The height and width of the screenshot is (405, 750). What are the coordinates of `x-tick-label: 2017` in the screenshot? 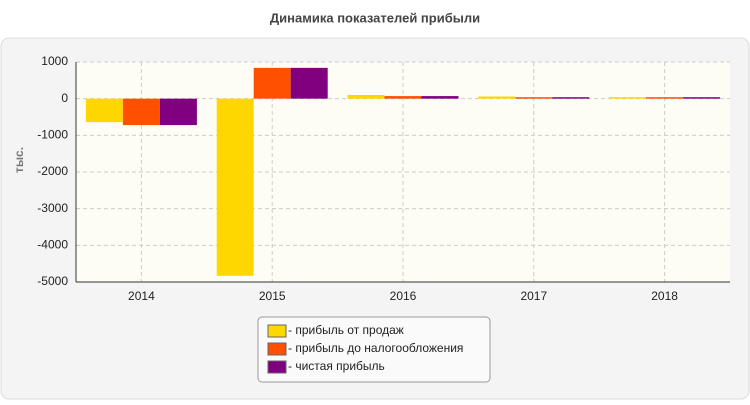 It's located at (533, 296).